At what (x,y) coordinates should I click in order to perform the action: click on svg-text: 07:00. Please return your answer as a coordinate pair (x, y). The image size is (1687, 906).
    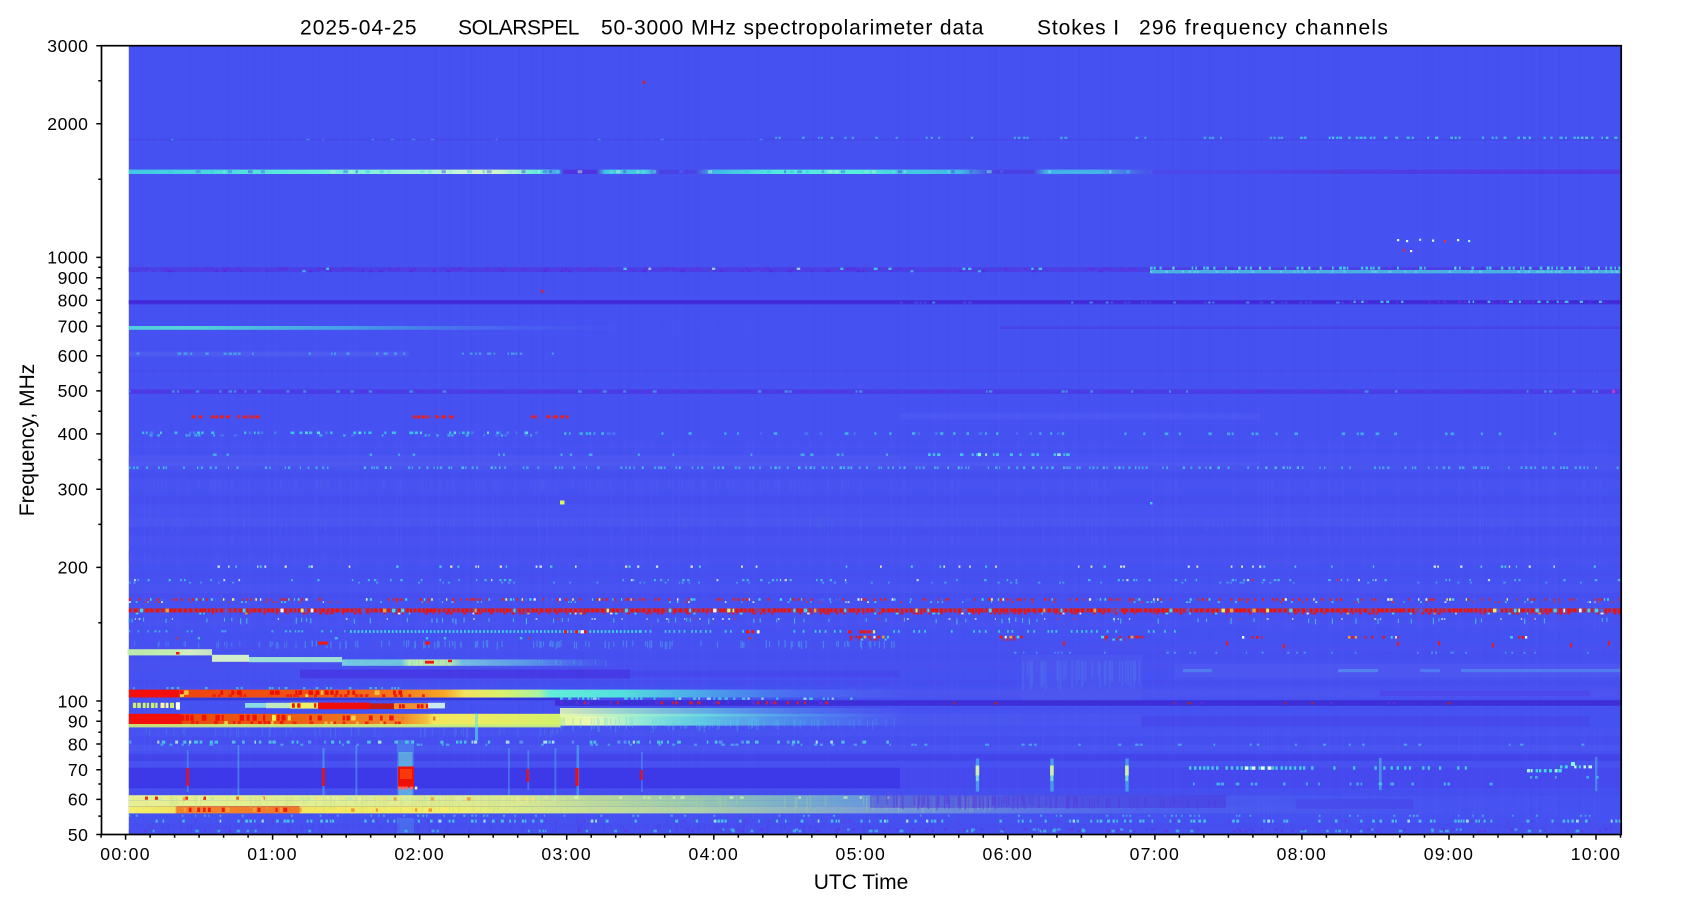
    Looking at the image, I should click on (1155, 854).